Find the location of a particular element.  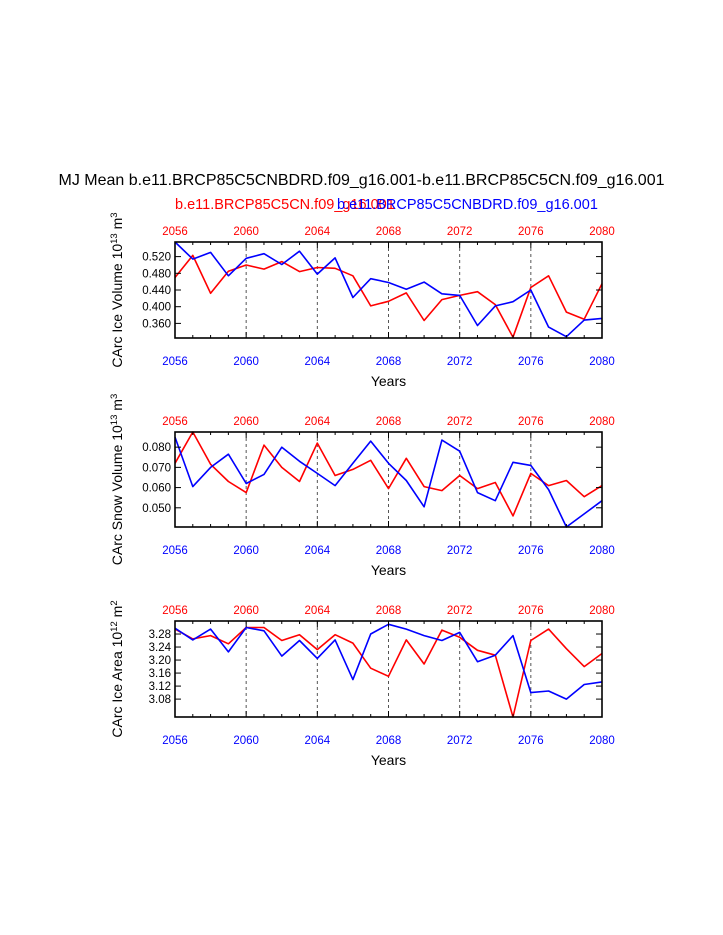

y-tick-label: 0.360 is located at coordinates (156, 324).